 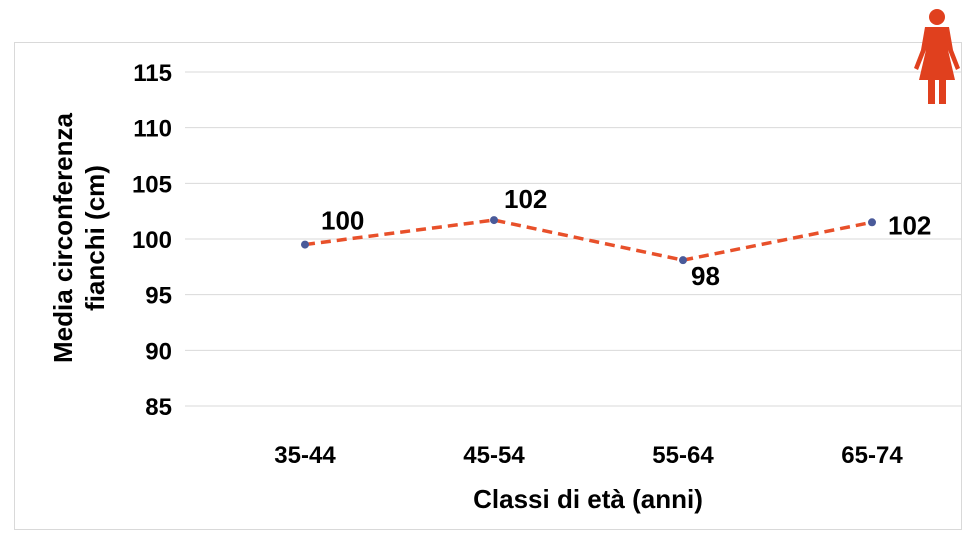 I want to click on y-tick-label: 95, so click(x=158, y=296).